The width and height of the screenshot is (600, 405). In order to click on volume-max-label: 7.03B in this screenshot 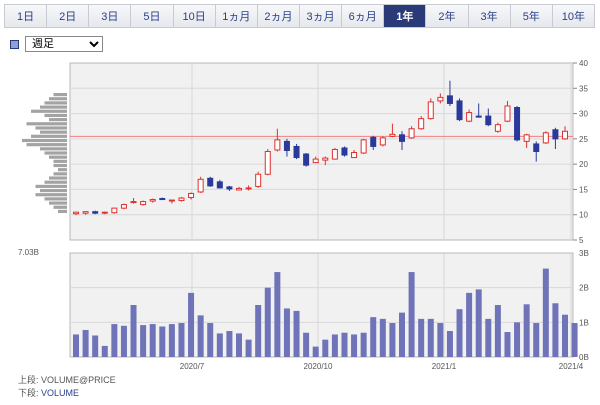, I will do `click(28, 252)`.